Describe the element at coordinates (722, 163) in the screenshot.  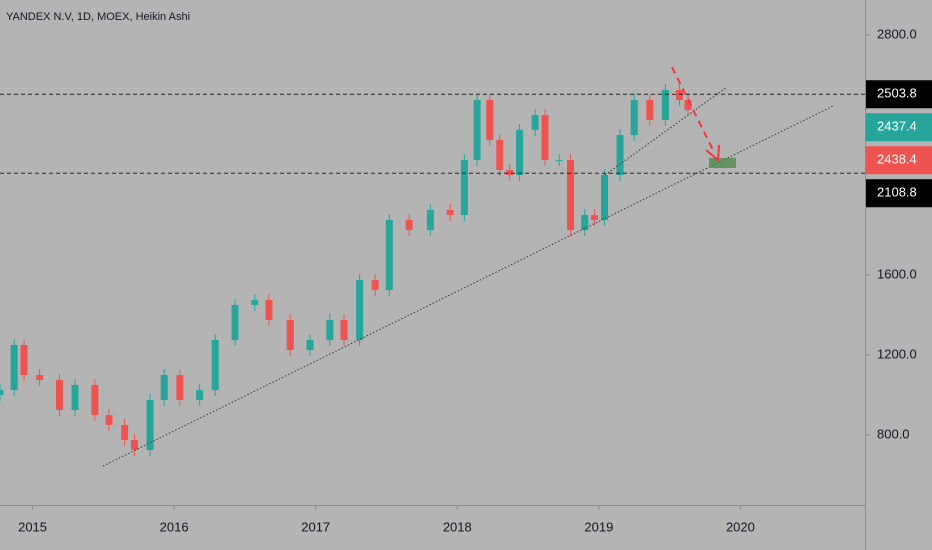
I see `target-box` at that location.